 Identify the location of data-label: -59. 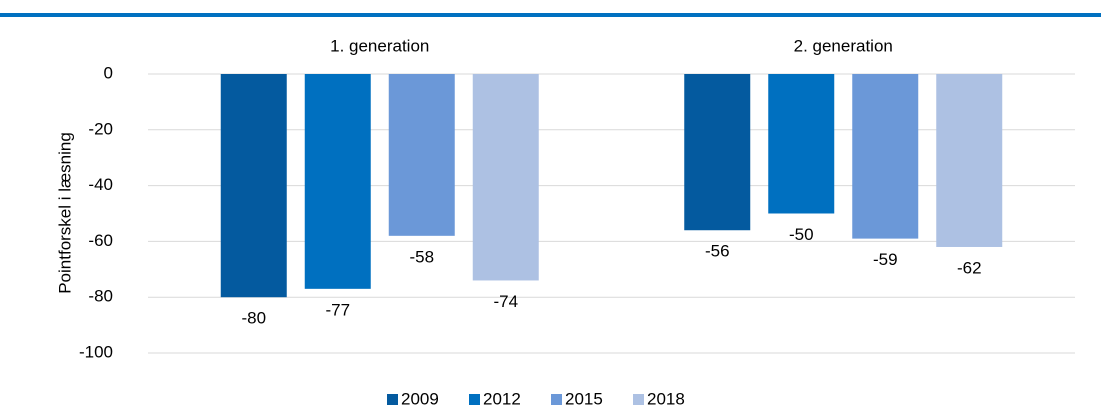
(885, 259).